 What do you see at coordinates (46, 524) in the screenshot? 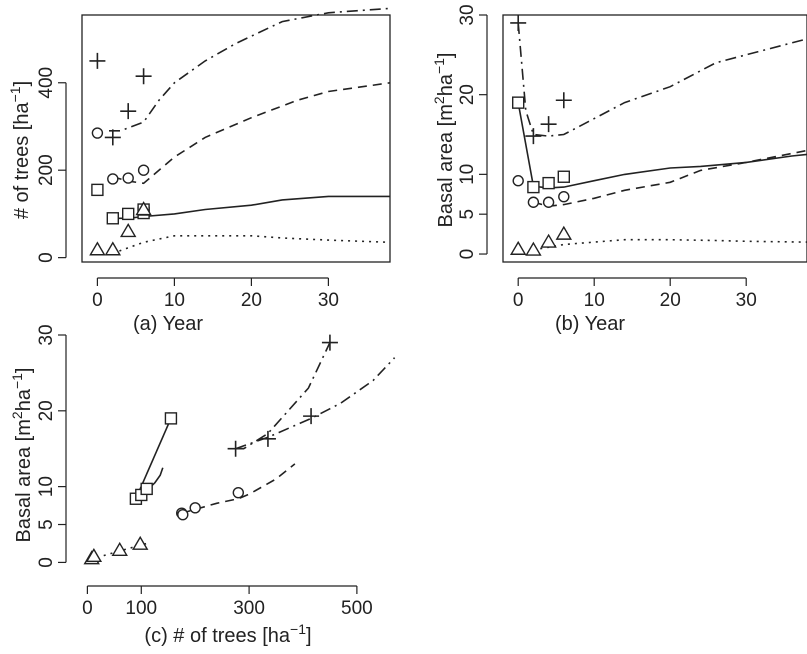
I see `panel-c-y-tick-label: 5` at bounding box center [46, 524].